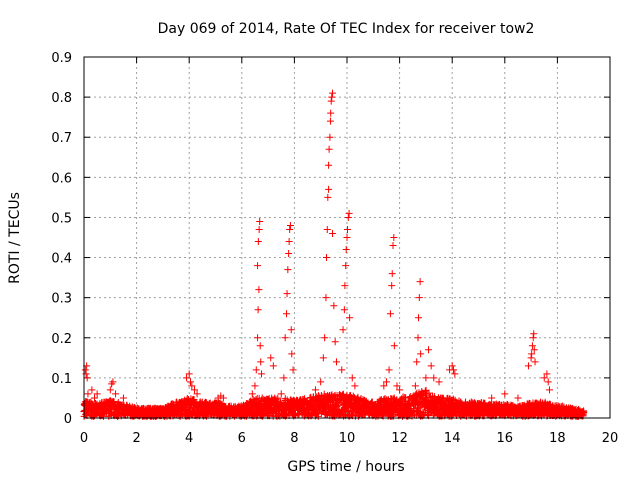  What do you see at coordinates (61, 299) in the screenshot?
I see `y-tick-label: 0.3` at bounding box center [61, 299].